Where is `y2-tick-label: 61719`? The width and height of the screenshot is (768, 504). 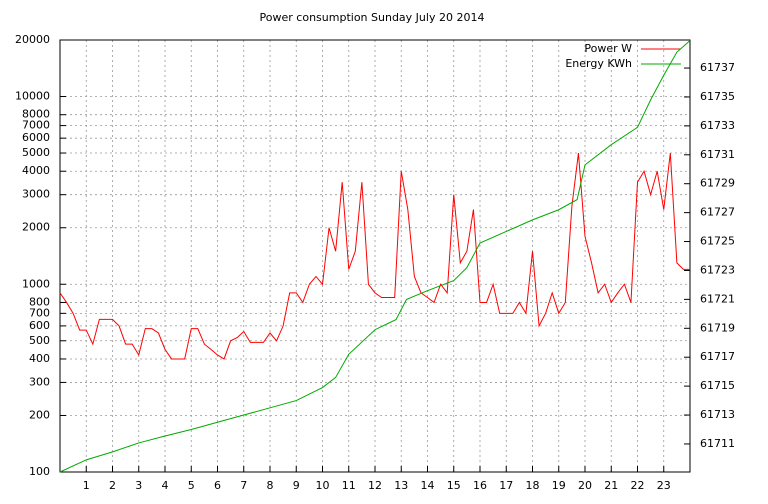 y2-tick-label: 61719 is located at coordinates (717, 327).